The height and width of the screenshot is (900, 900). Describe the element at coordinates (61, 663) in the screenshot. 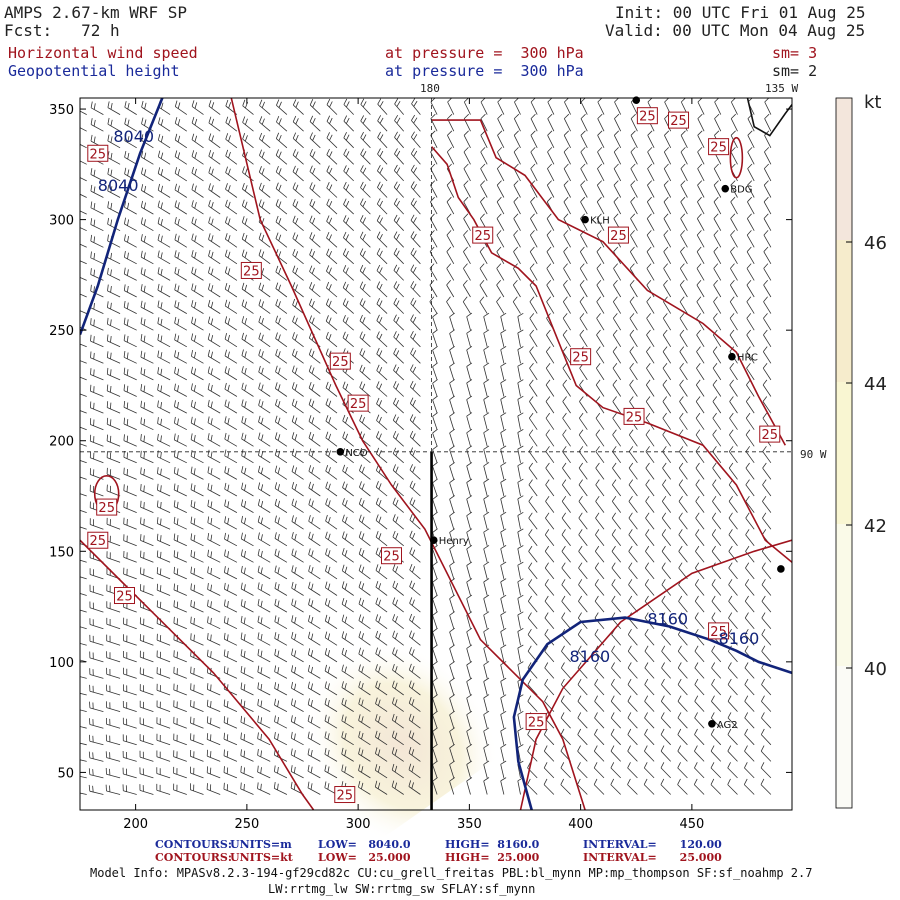

I see `y-tick-label: 100` at that location.